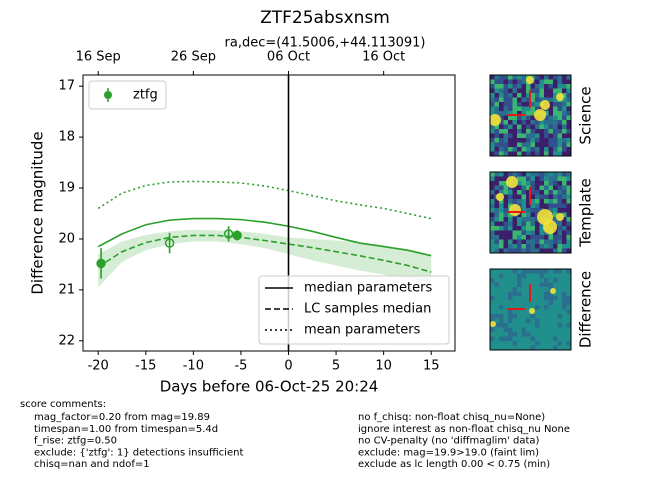  Describe the element at coordinates (264, 200) in the screenshot. I see `series-line` at that location.